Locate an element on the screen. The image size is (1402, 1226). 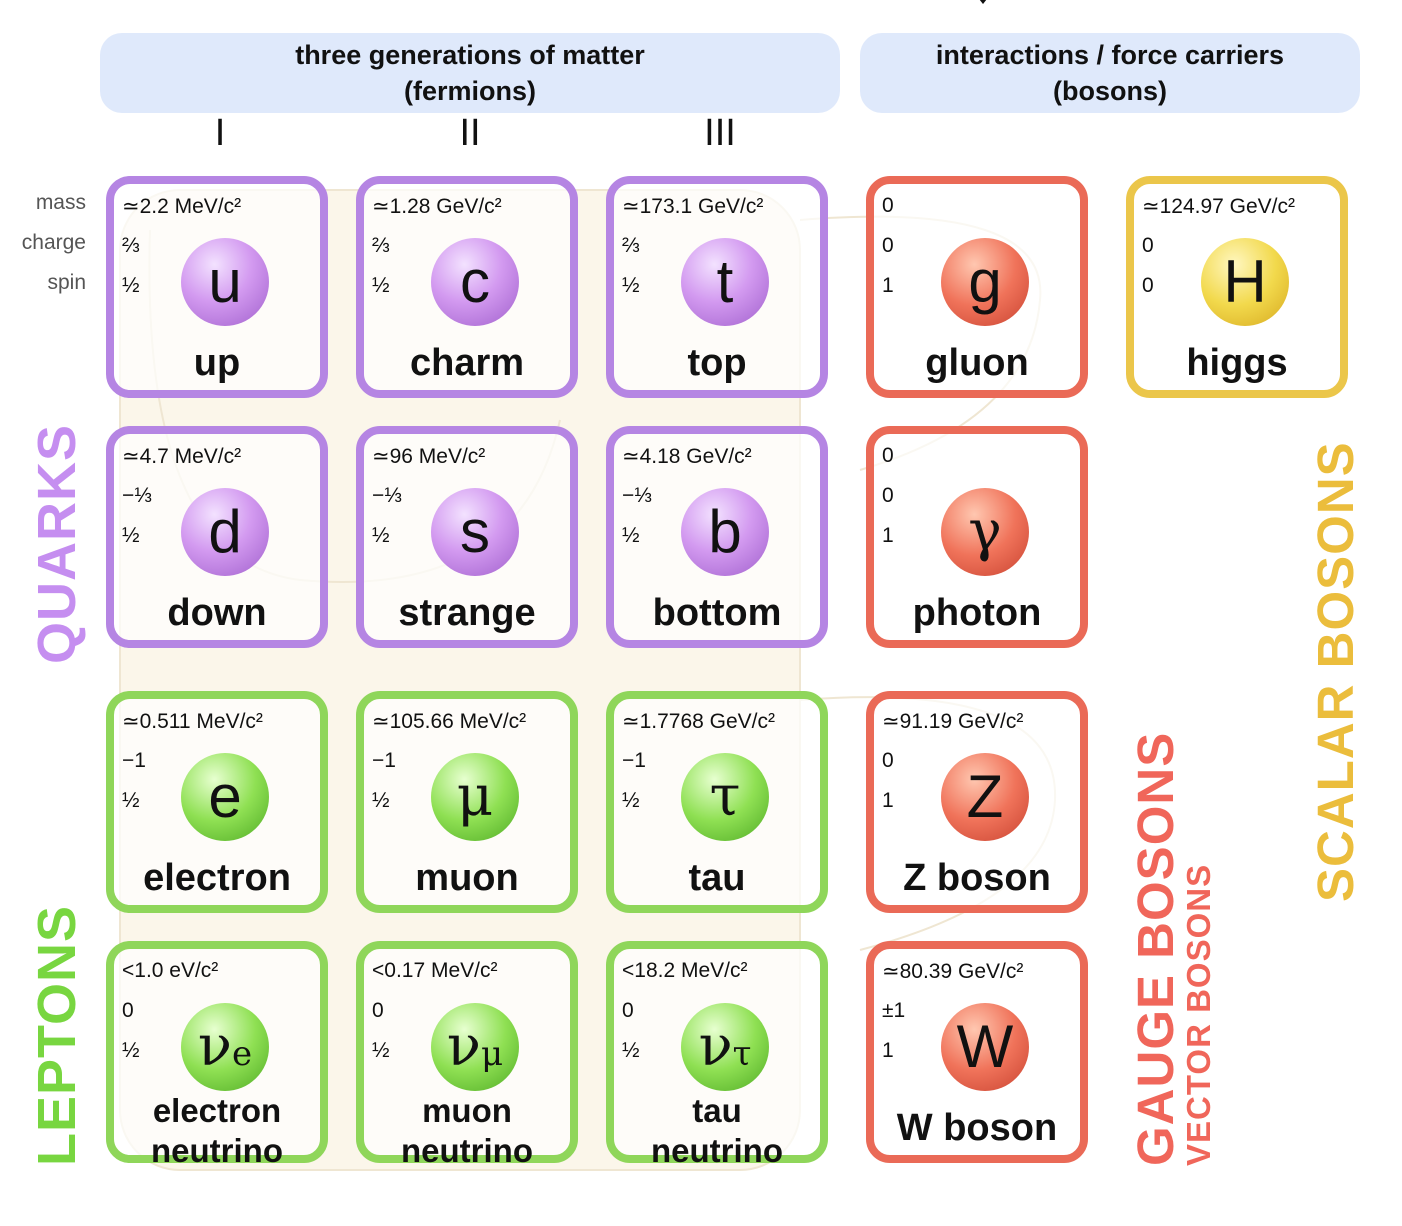
mass-value: ≃173.1 GeV/c² is located at coordinates (693, 206).